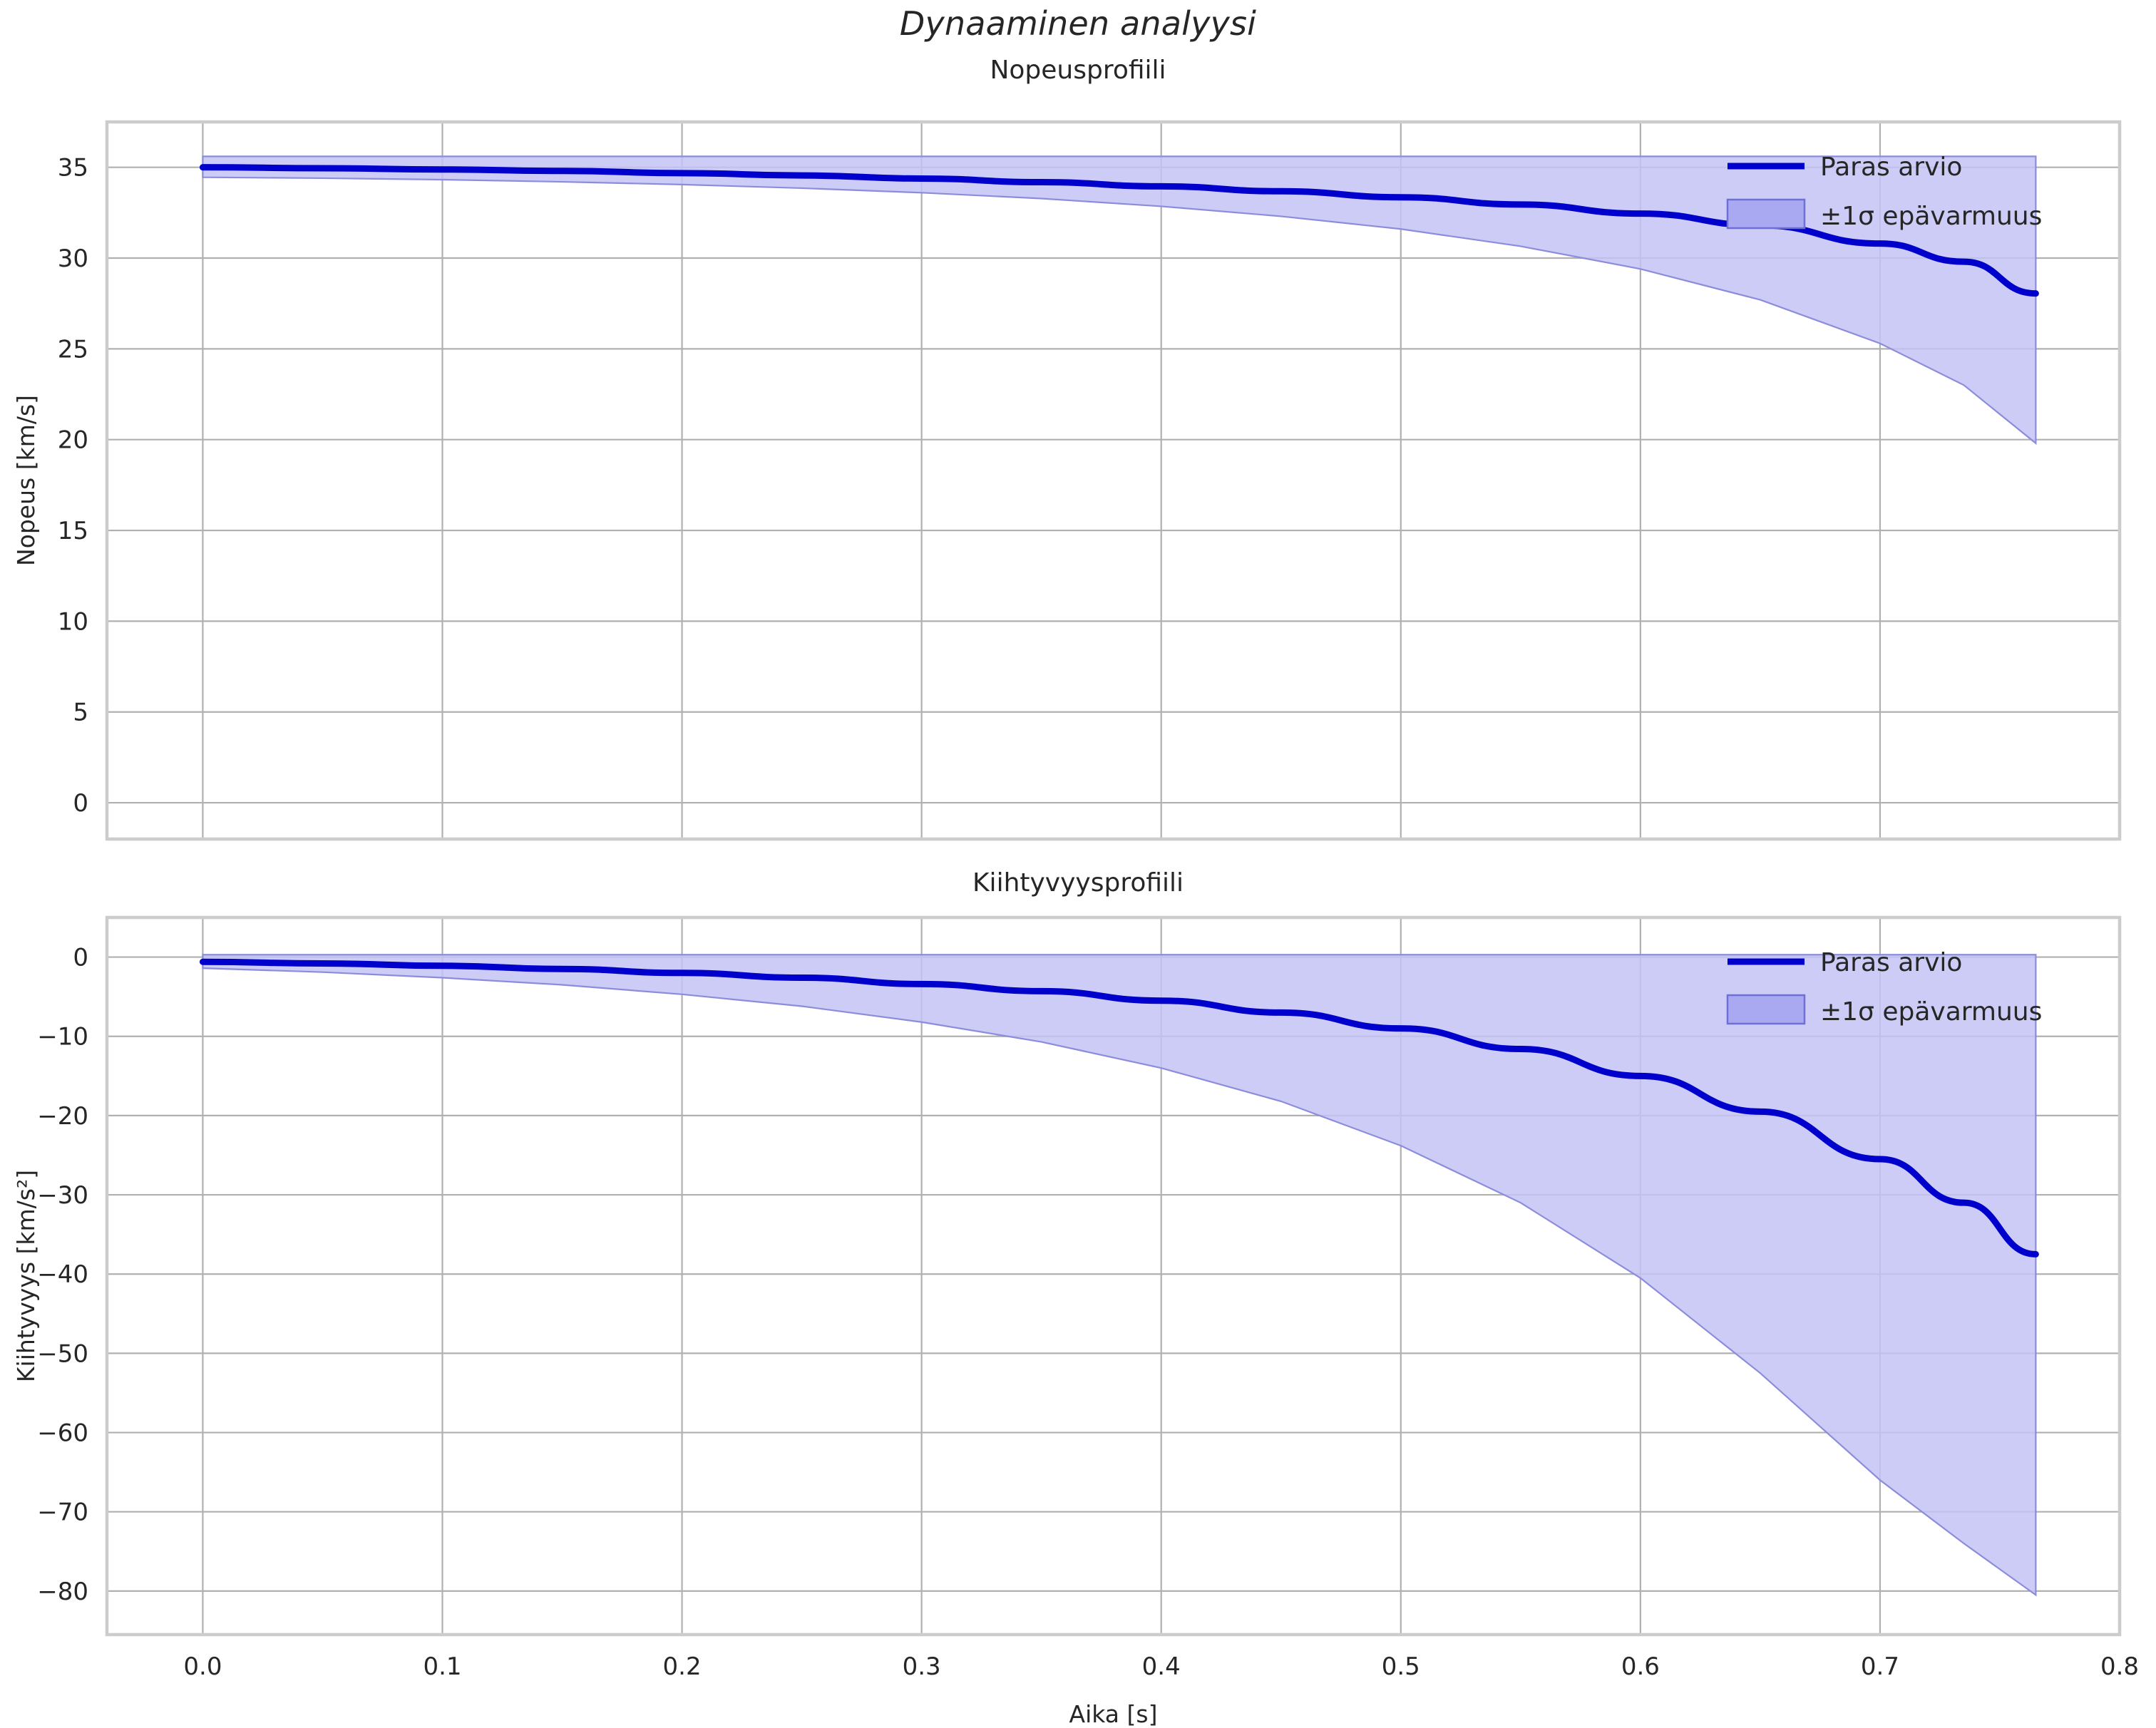 Image resolution: width=2156 pixels, height=1728 pixels. What do you see at coordinates (62, 1353) in the screenshot?
I see `y-tick-label: −50` at bounding box center [62, 1353].